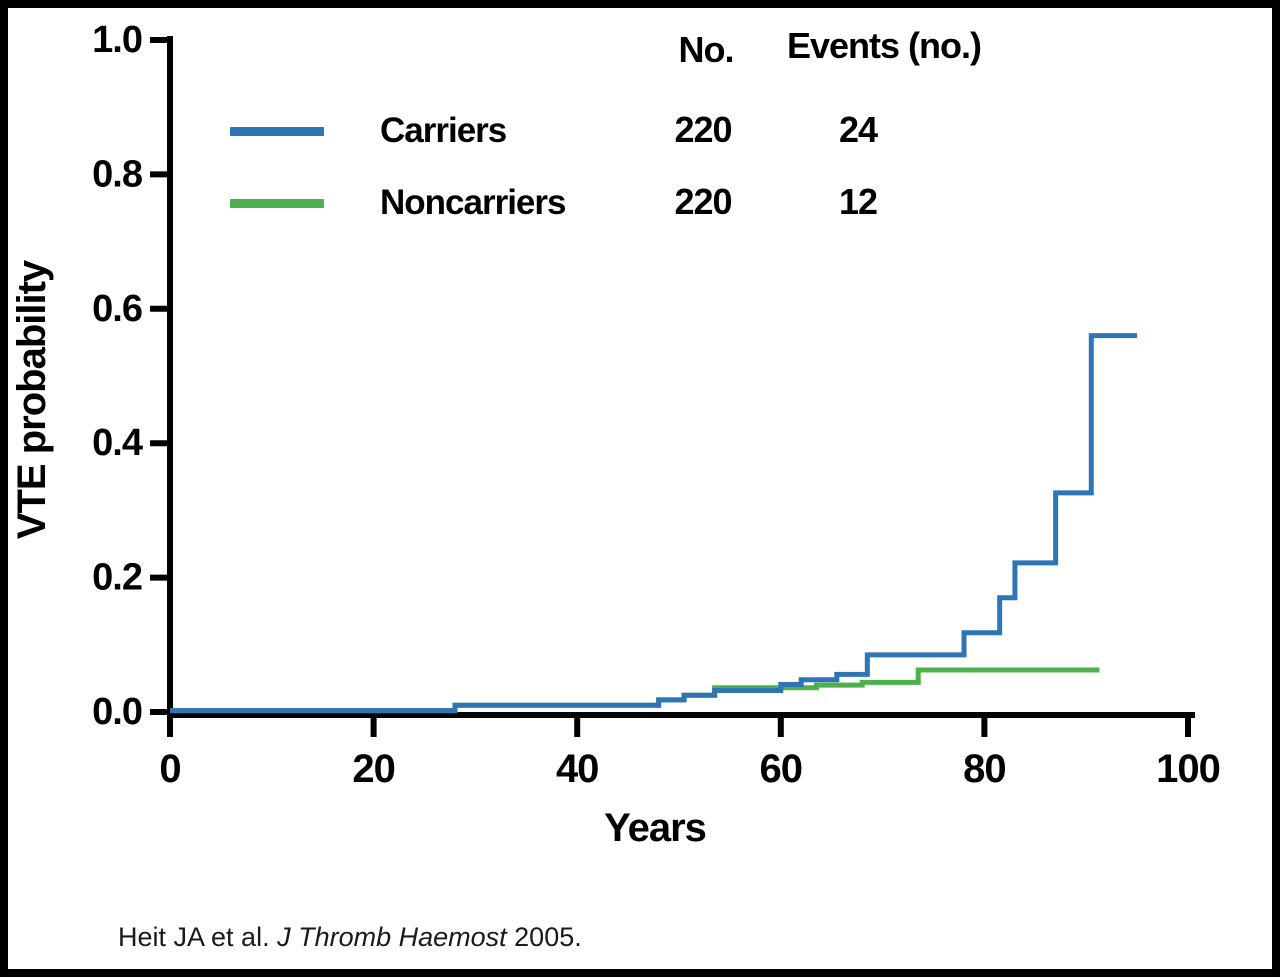  Describe the element at coordinates (443, 130) in the screenshot. I see `legend-label-carriers: Carriers` at that location.